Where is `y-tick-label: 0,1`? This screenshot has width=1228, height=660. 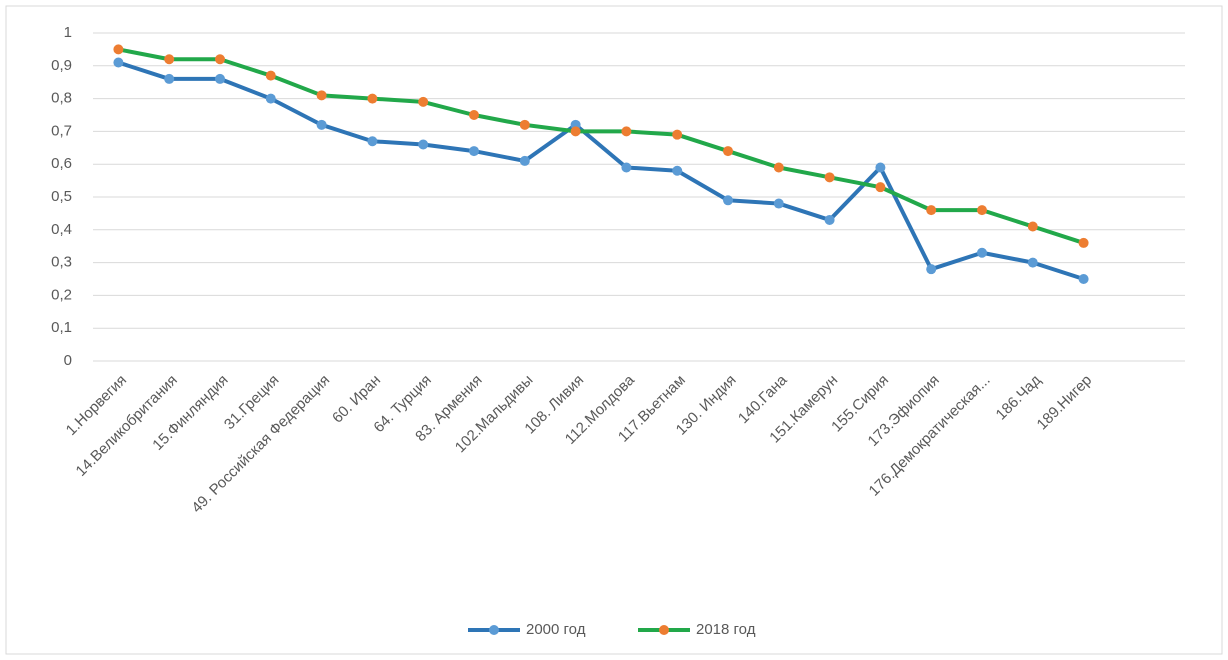
y-tick-label: 0,1 is located at coordinates (61, 327).